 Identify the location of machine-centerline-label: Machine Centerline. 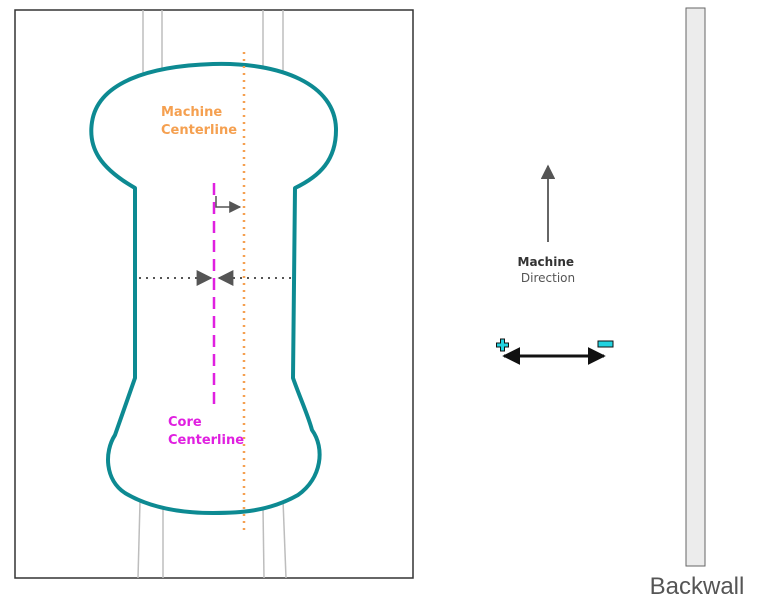
(199, 121).